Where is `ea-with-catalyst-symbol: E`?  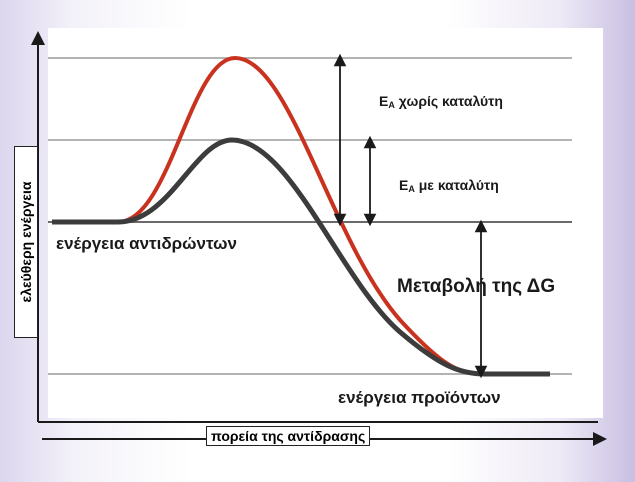 ea-with-catalyst-symbol: E is located at coordinates (404, 185).